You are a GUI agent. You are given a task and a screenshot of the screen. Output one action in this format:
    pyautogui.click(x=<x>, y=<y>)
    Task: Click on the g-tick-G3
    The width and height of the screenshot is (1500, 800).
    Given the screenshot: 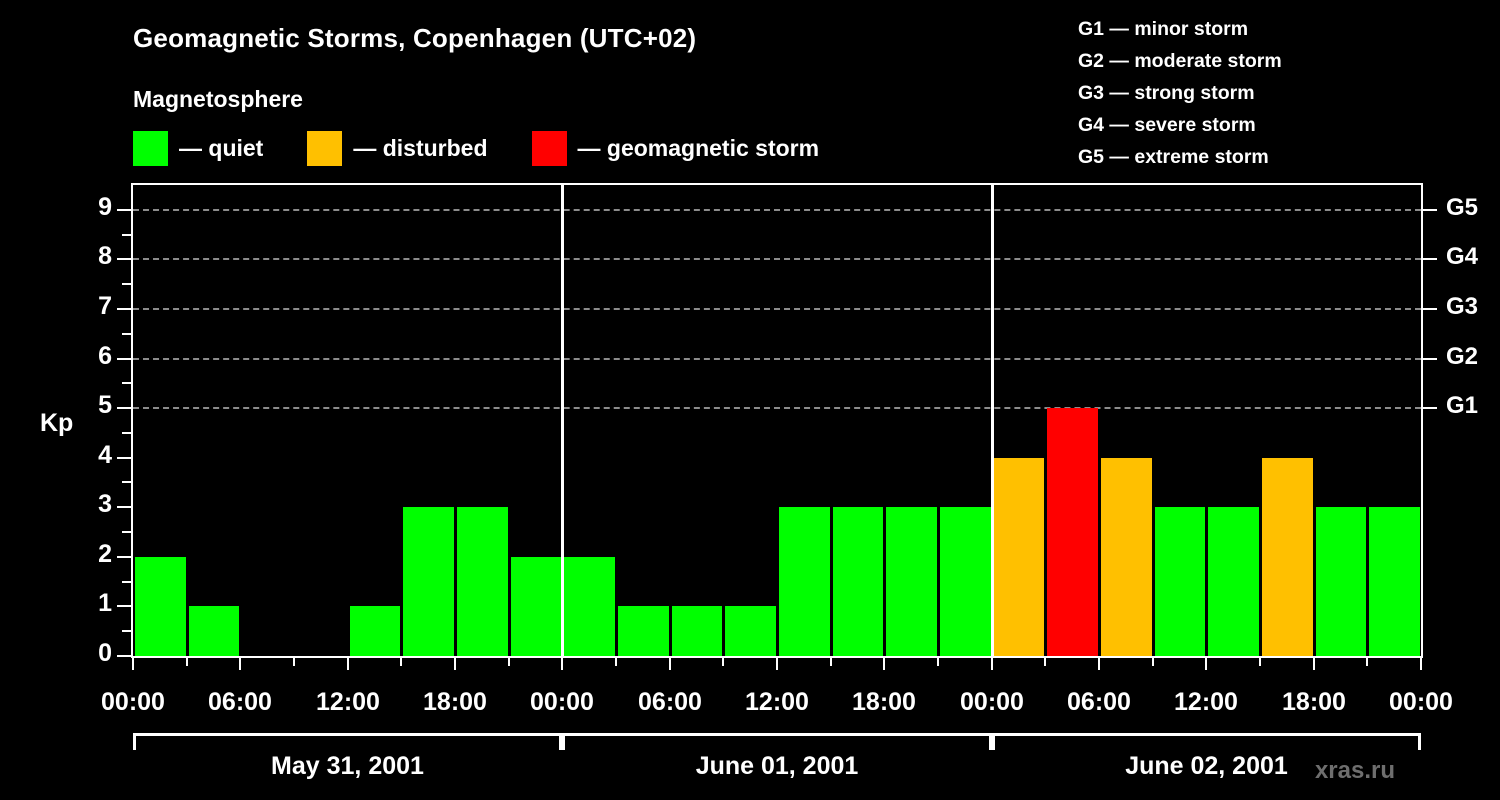 What is the action you would take?
    pyautogui.click(x=1430, y=308)
    